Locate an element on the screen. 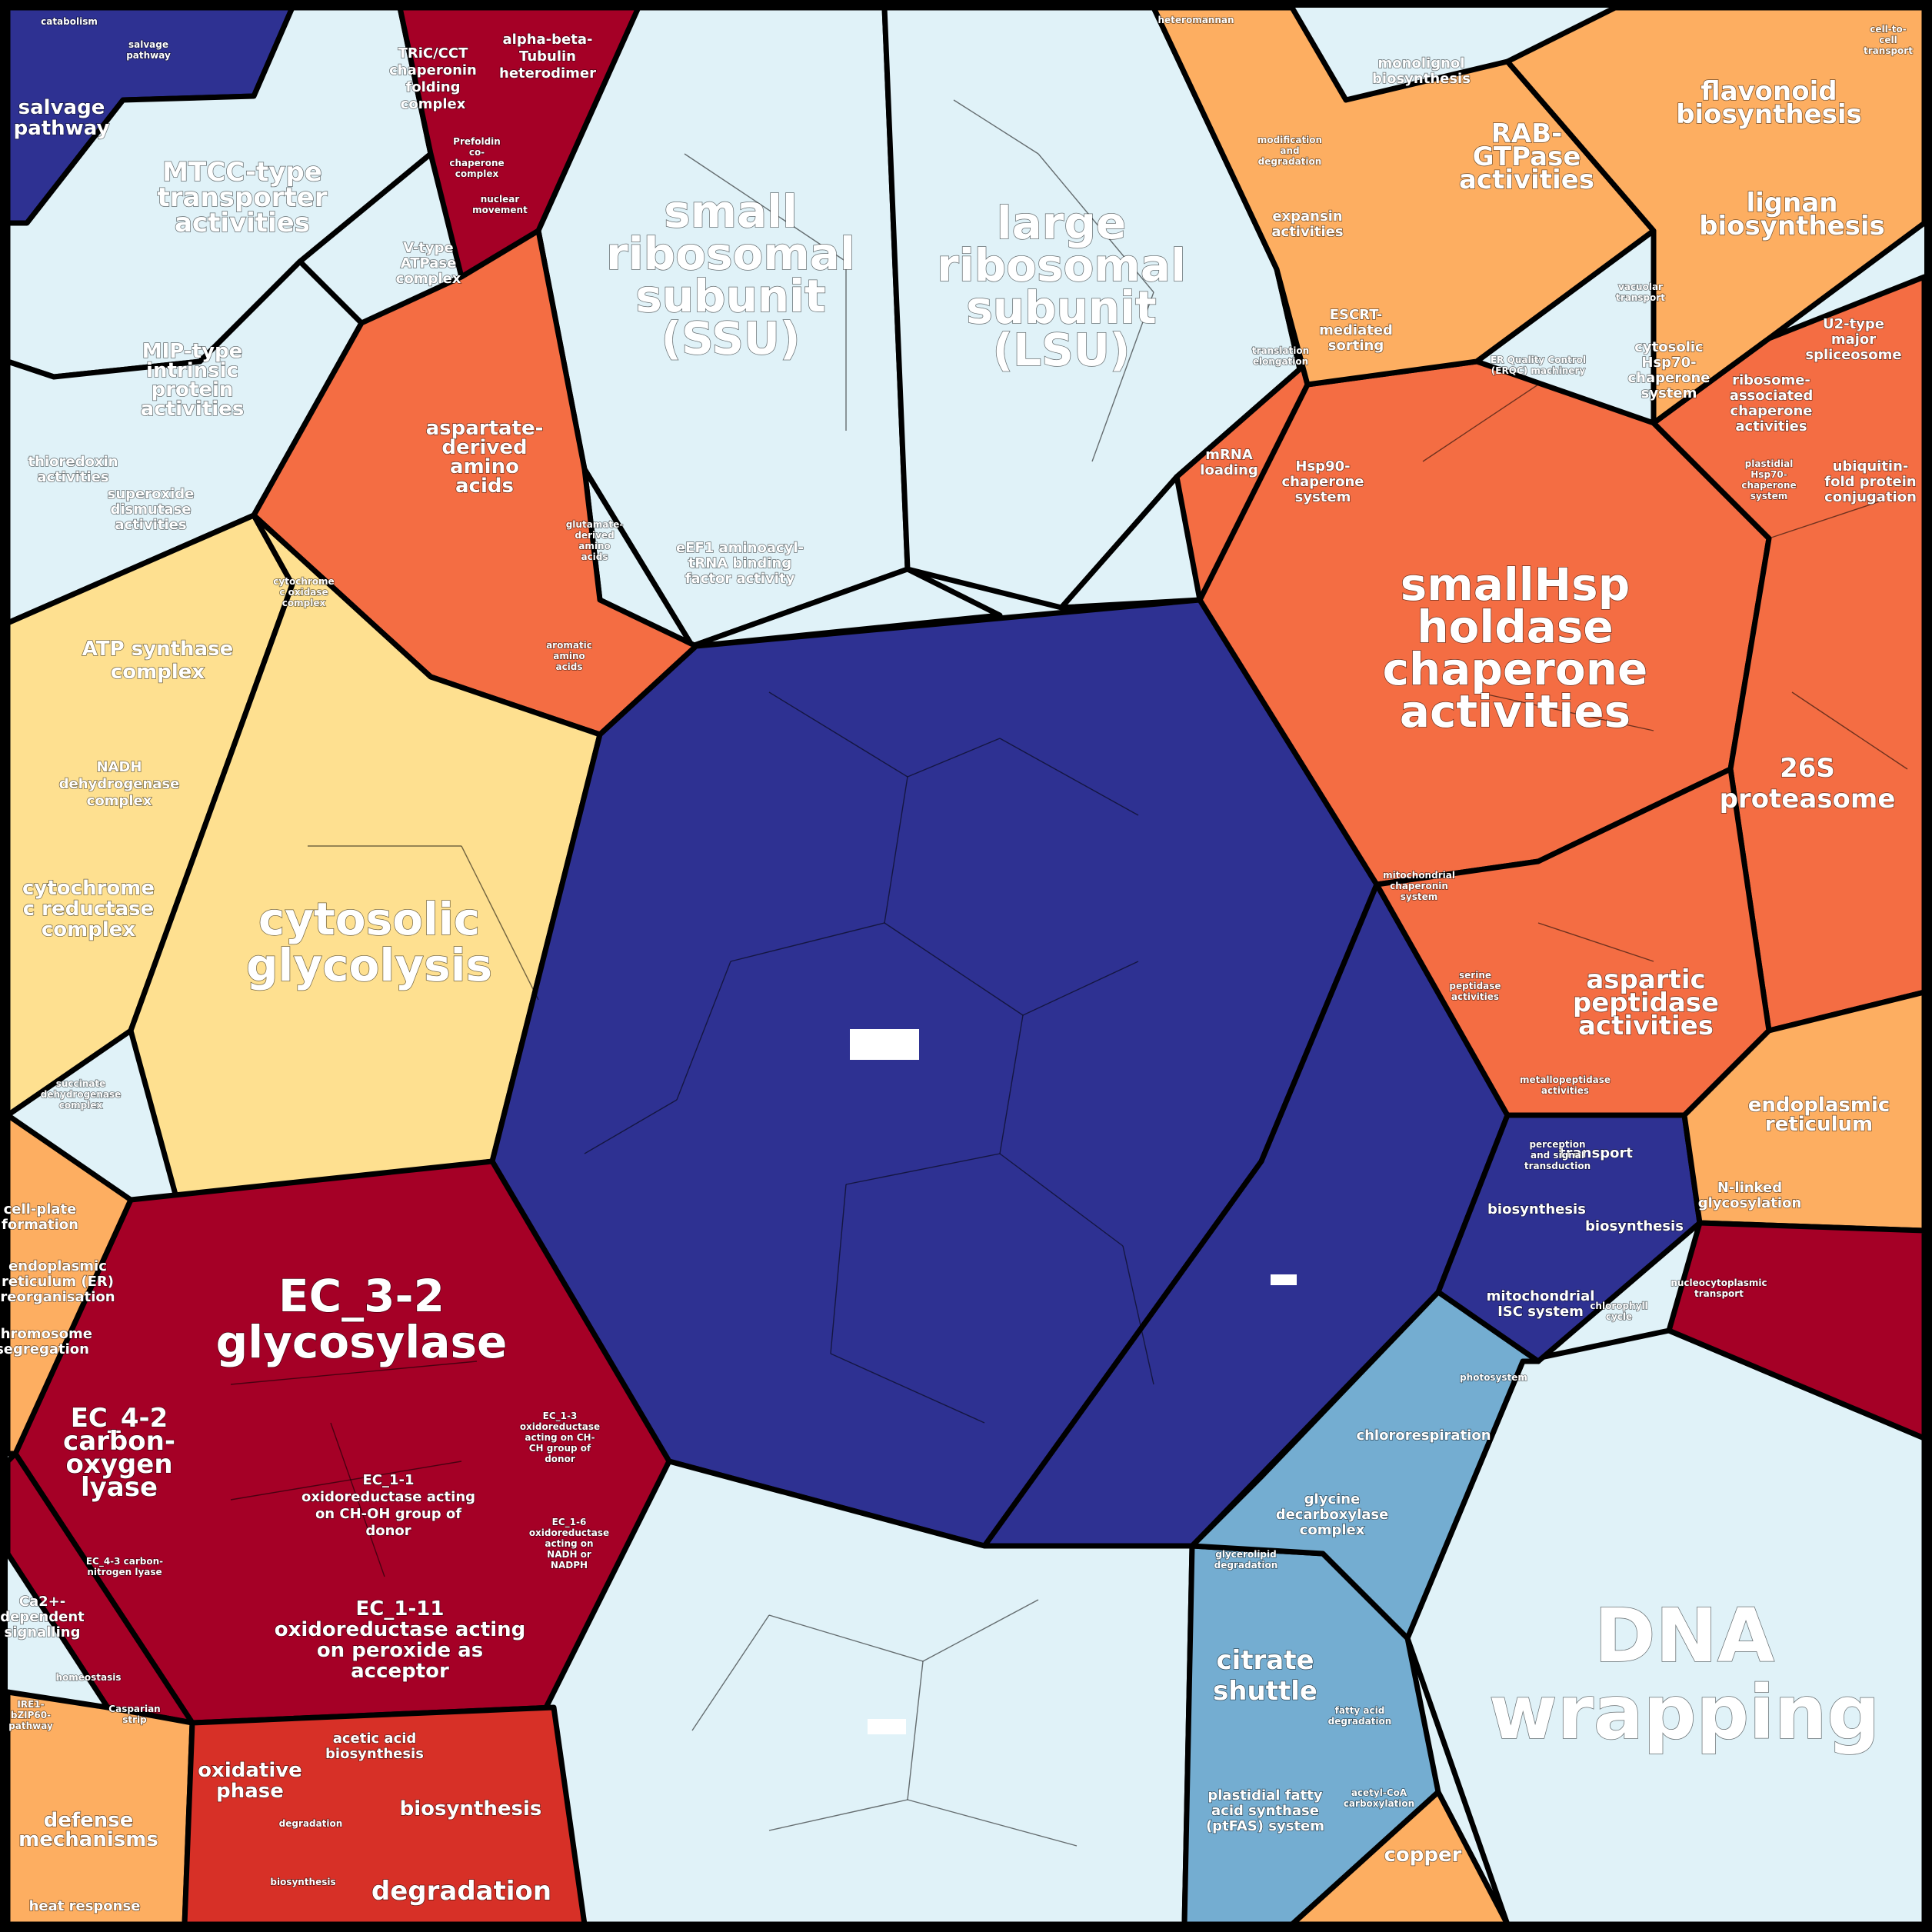  cell-label: glycosylation is located at coordinates (1750, 1203).